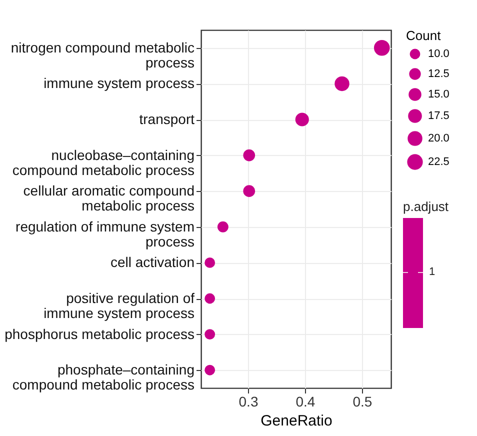  Describe the element at coordinates (119, 83) in the screenshot. I see `y-tick-label: immune system process` at that location.